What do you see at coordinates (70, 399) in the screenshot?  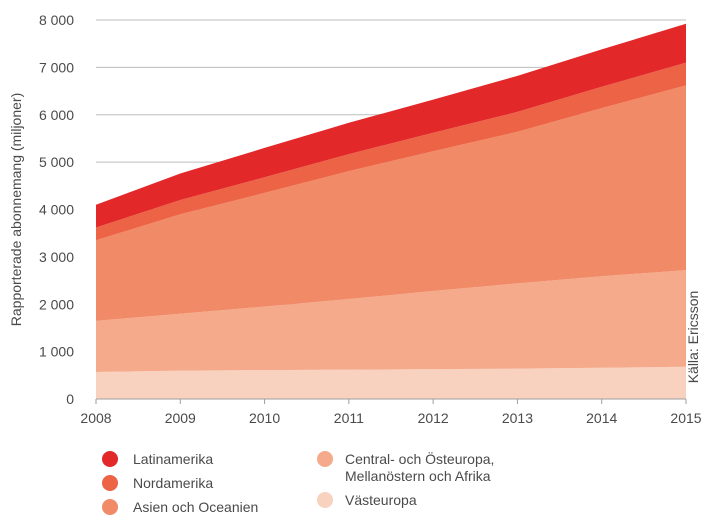 I see `y-tick-label-0: 0` at bounding box center [70, 399].